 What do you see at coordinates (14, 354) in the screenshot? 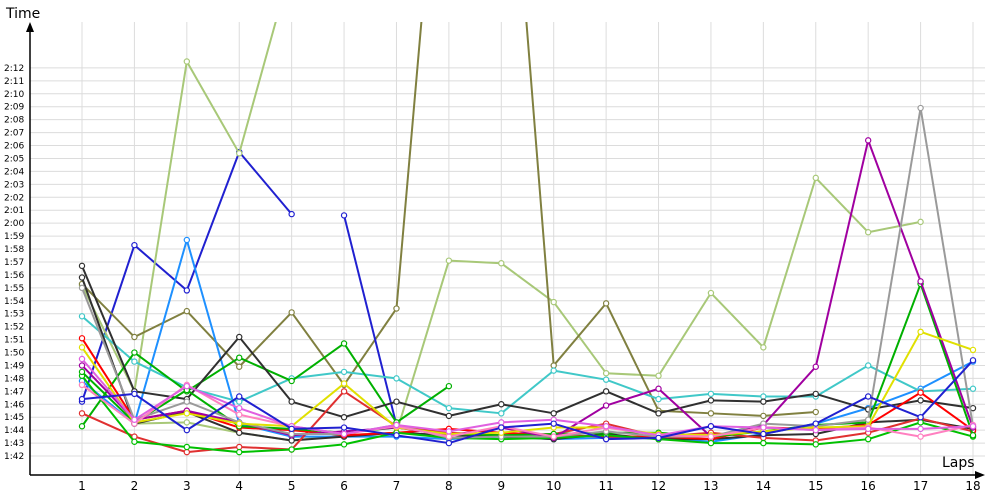
I see `y-tick-label: 1:50` at bounding box center [14, 354].